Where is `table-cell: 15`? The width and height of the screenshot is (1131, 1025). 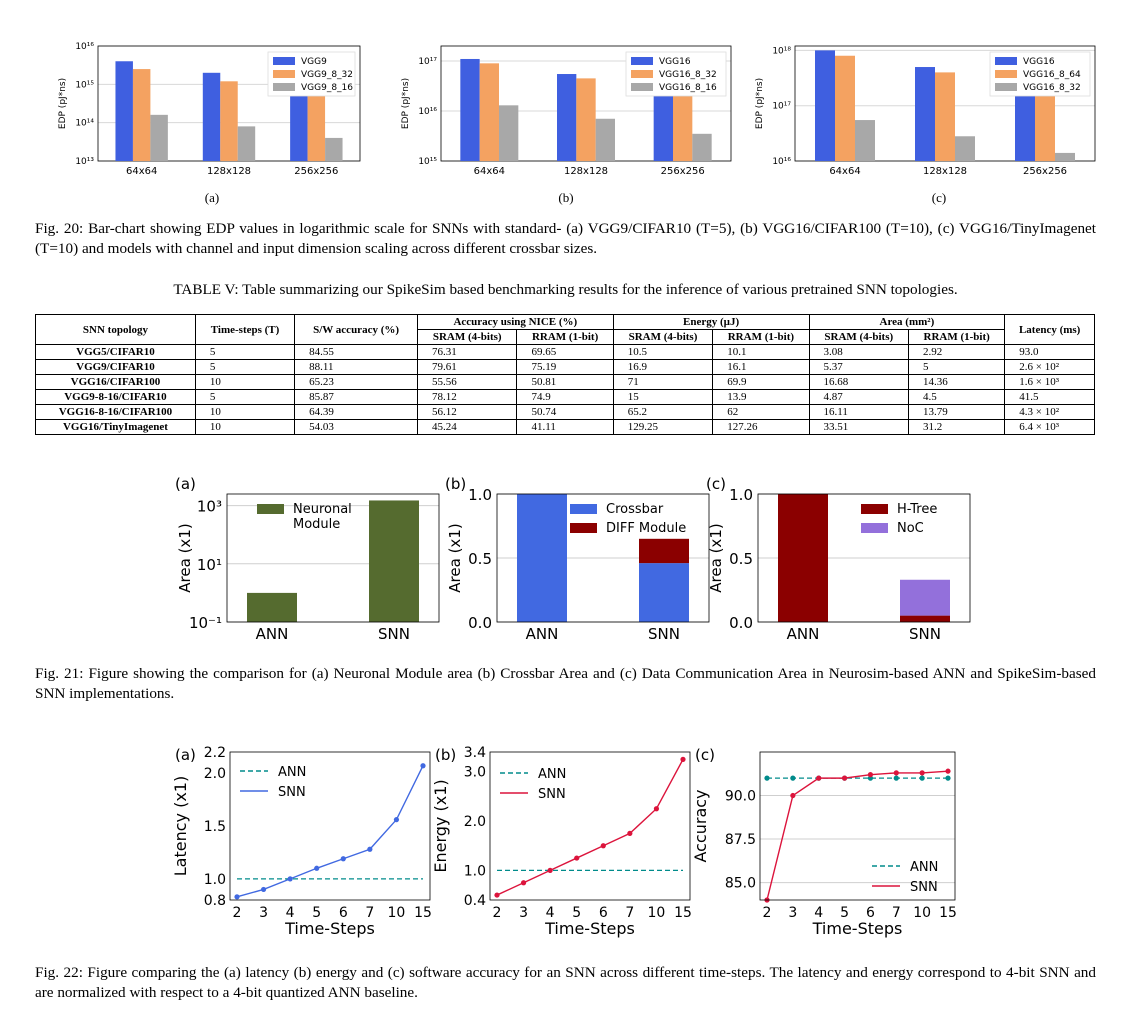
table-cell: 15 is located at coordinates (663, 397).